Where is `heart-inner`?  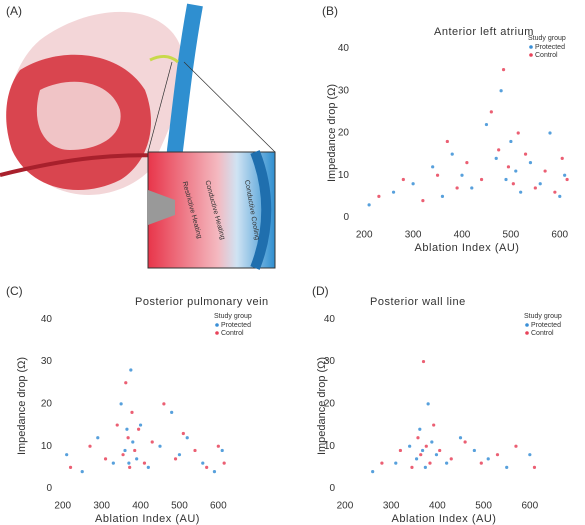 heart-inner is located at coordinates (78, 115).